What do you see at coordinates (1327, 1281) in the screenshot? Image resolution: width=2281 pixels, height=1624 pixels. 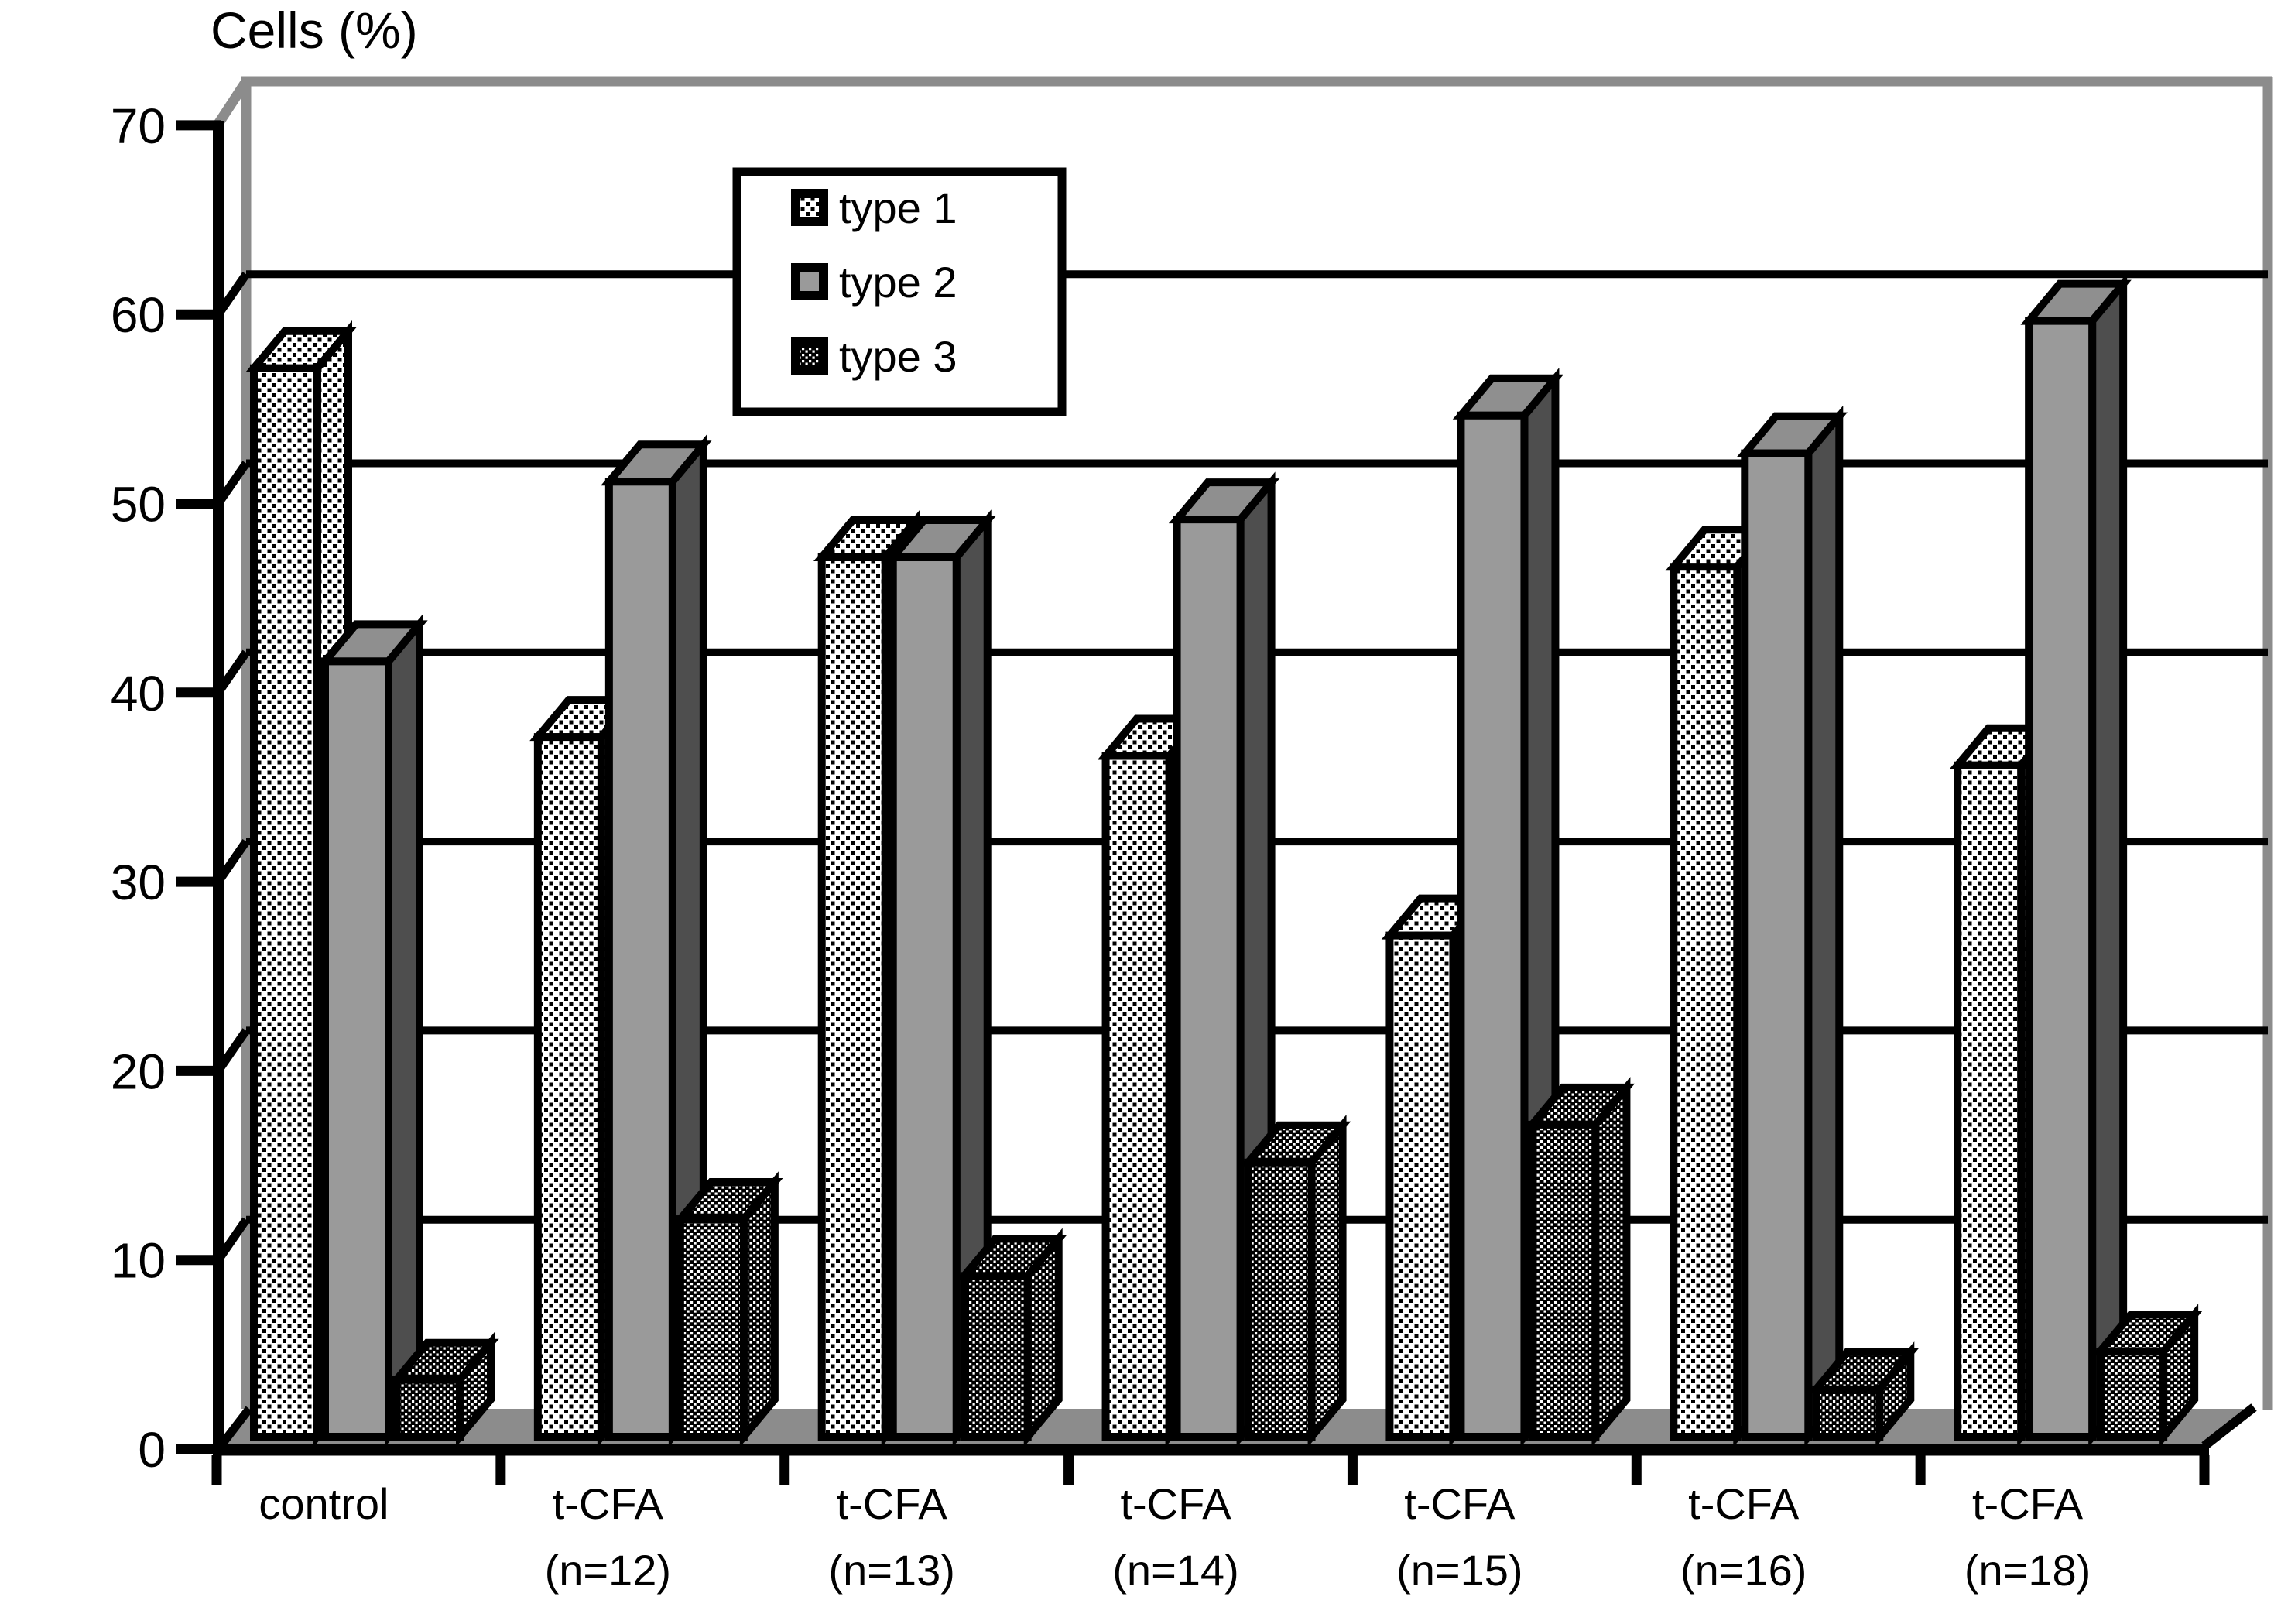 I see `bar-type3-n14-side` at bounding box center [1327, 1281].